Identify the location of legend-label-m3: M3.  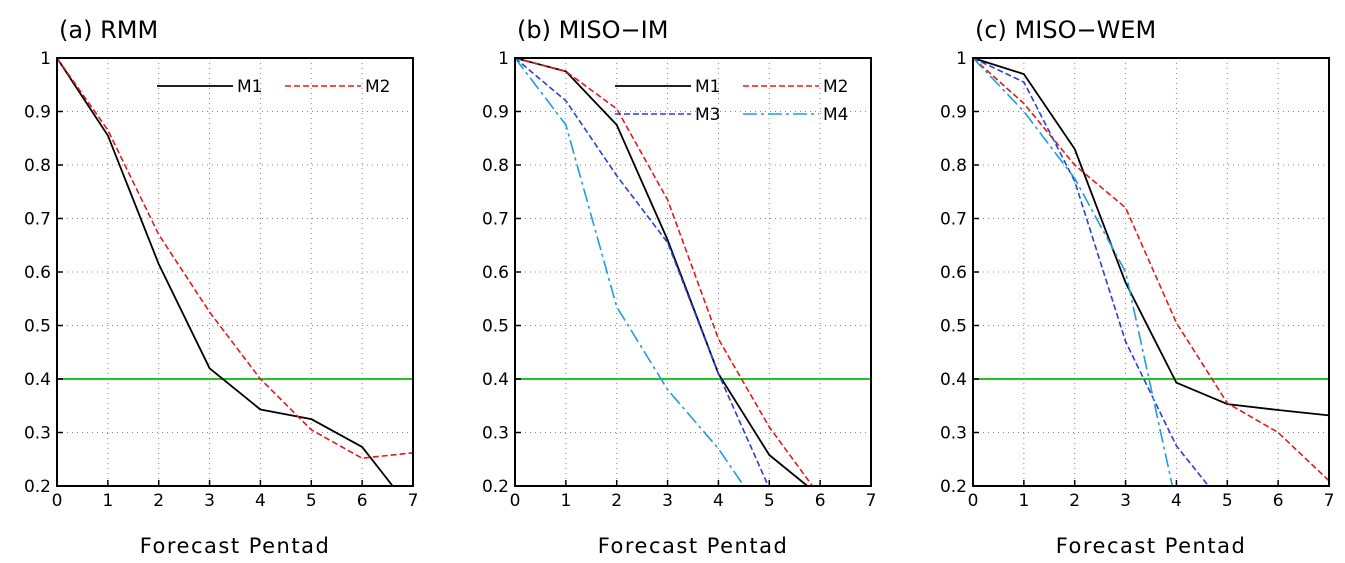
(707, 115).